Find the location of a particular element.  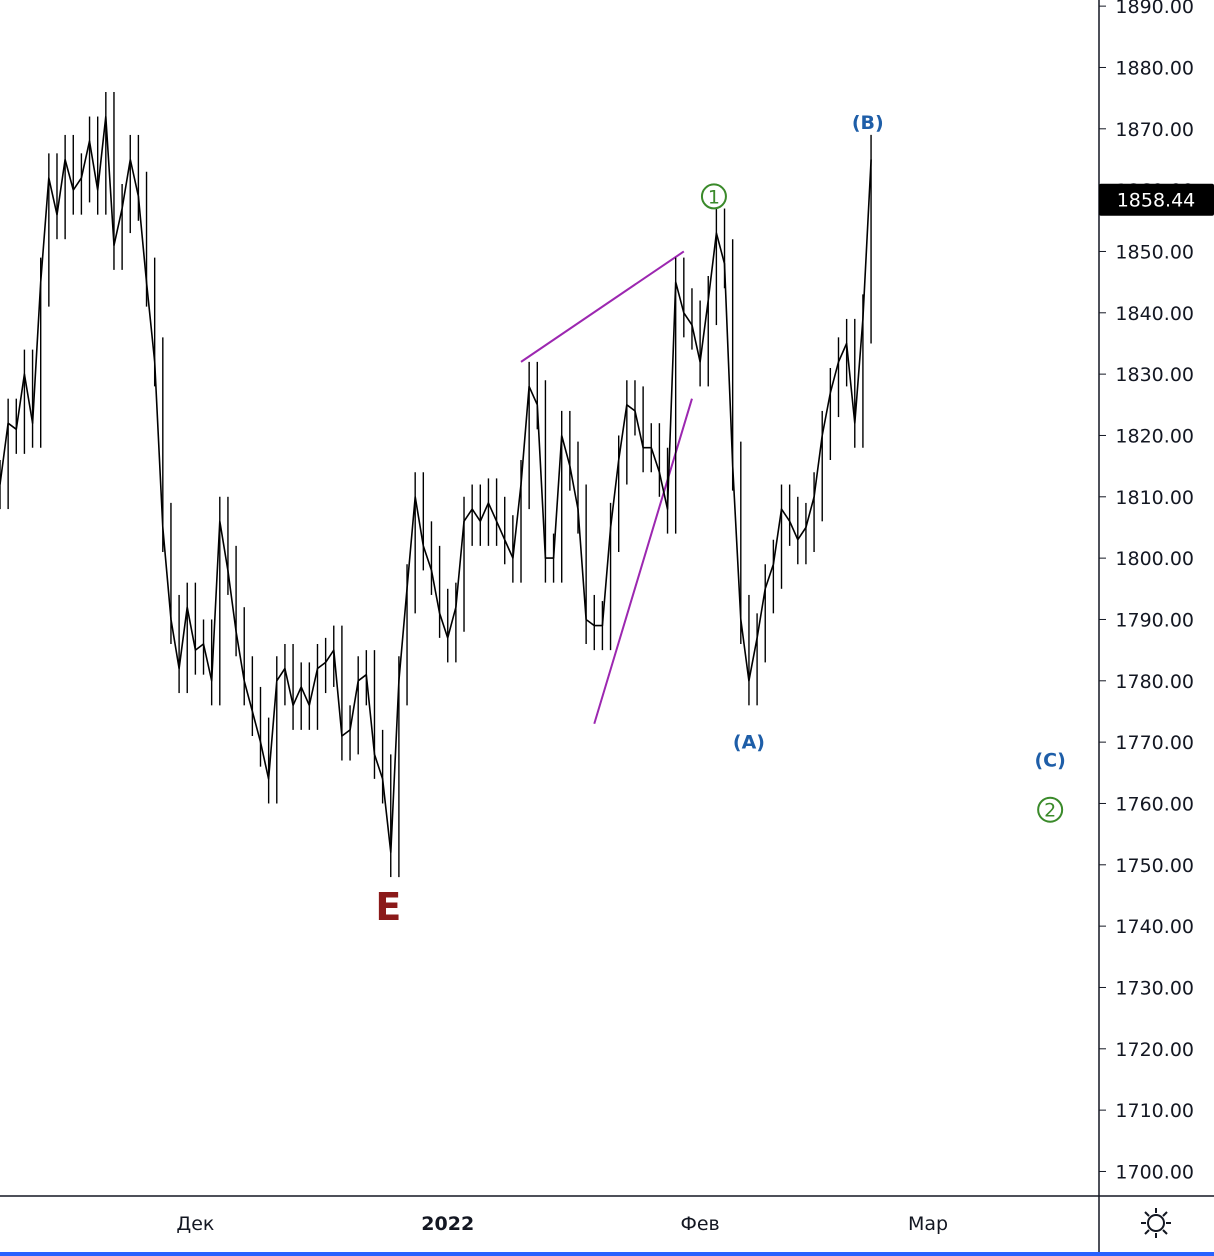

y-tick-label: 1840.00 is located at coordinates (1154, 314).